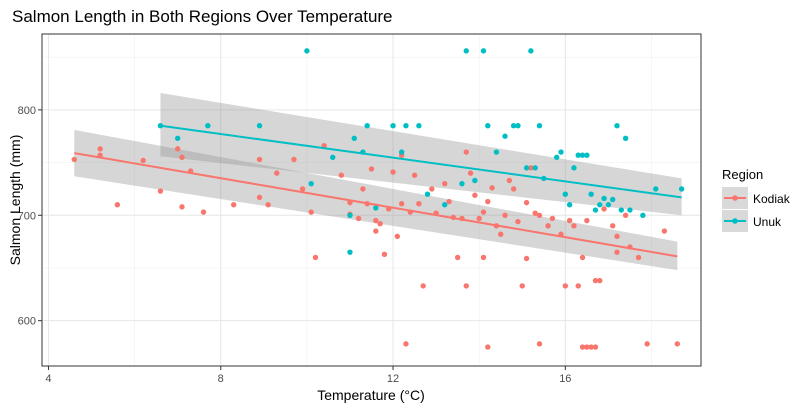 The width and height of the screenshot is (803, 409). Describe the element at coordinates (371, 395) in the screenshot. I see `x-axis-title: Temperature (°C)` at that location.